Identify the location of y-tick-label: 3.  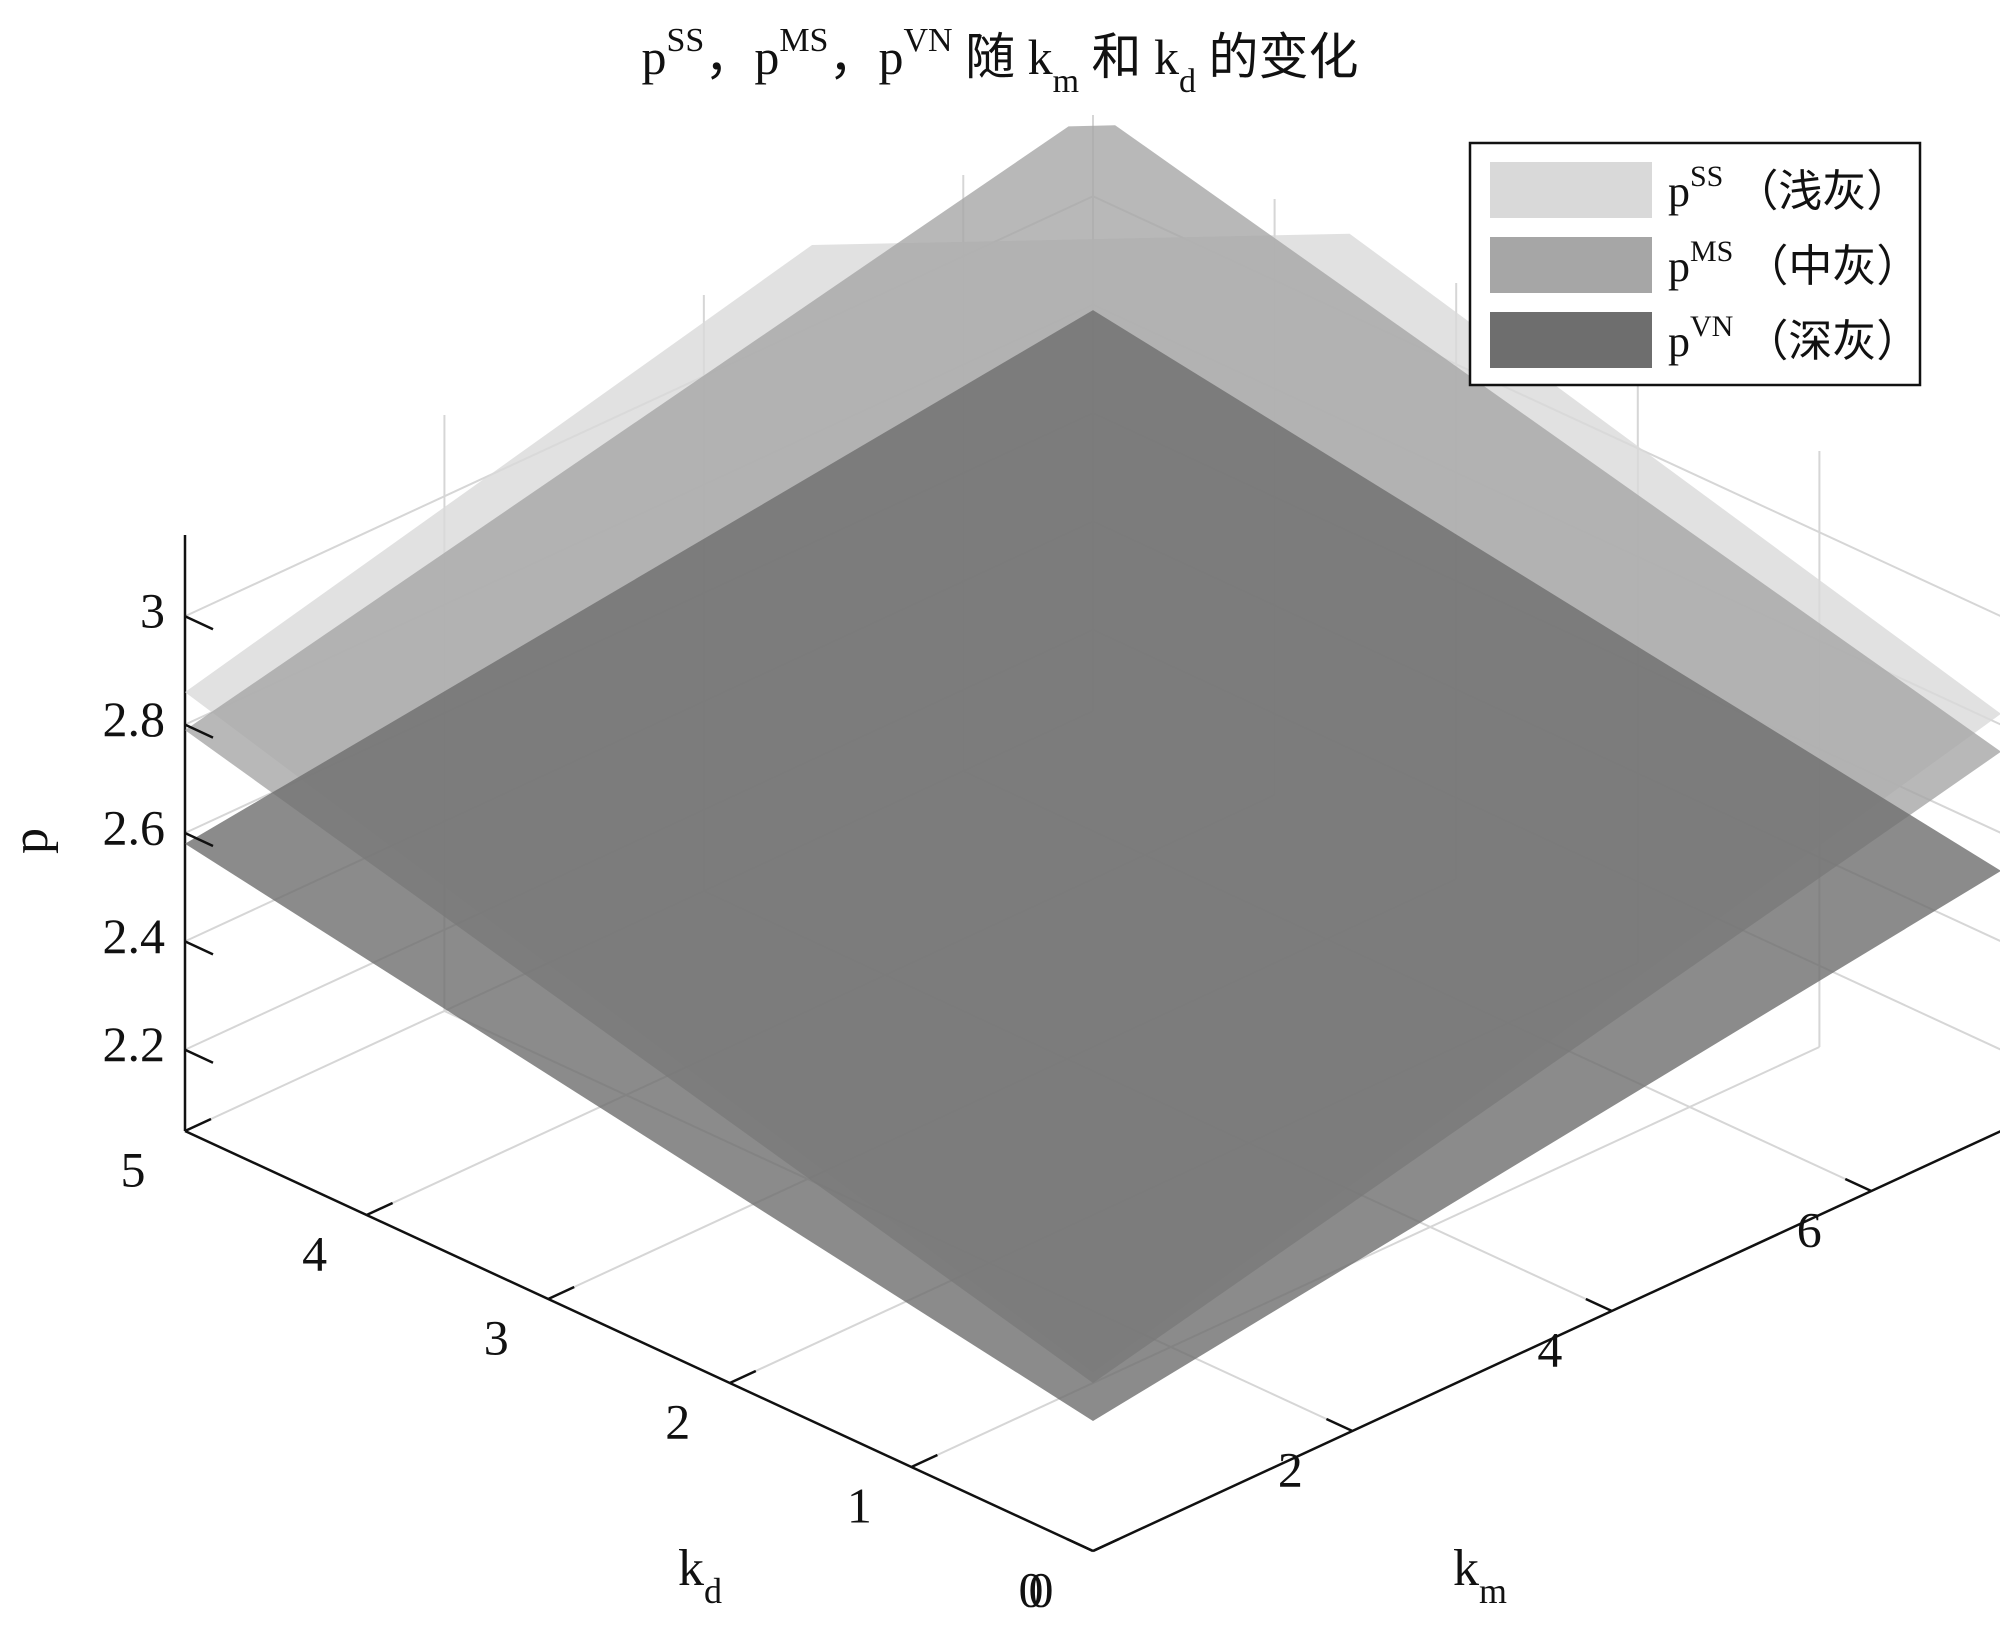
(496, 1337).